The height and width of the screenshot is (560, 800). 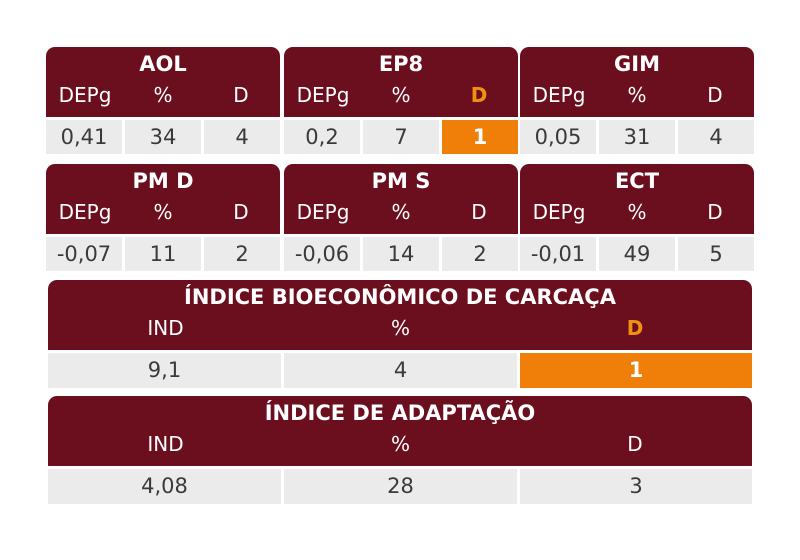 What do you see at coordinates (400, 297) in the screenshot?
I see `bioeconomic-index-title: ÍNDICE BIOECONÔMICO DE CARCAÇA` at bounding box center [400, 297].